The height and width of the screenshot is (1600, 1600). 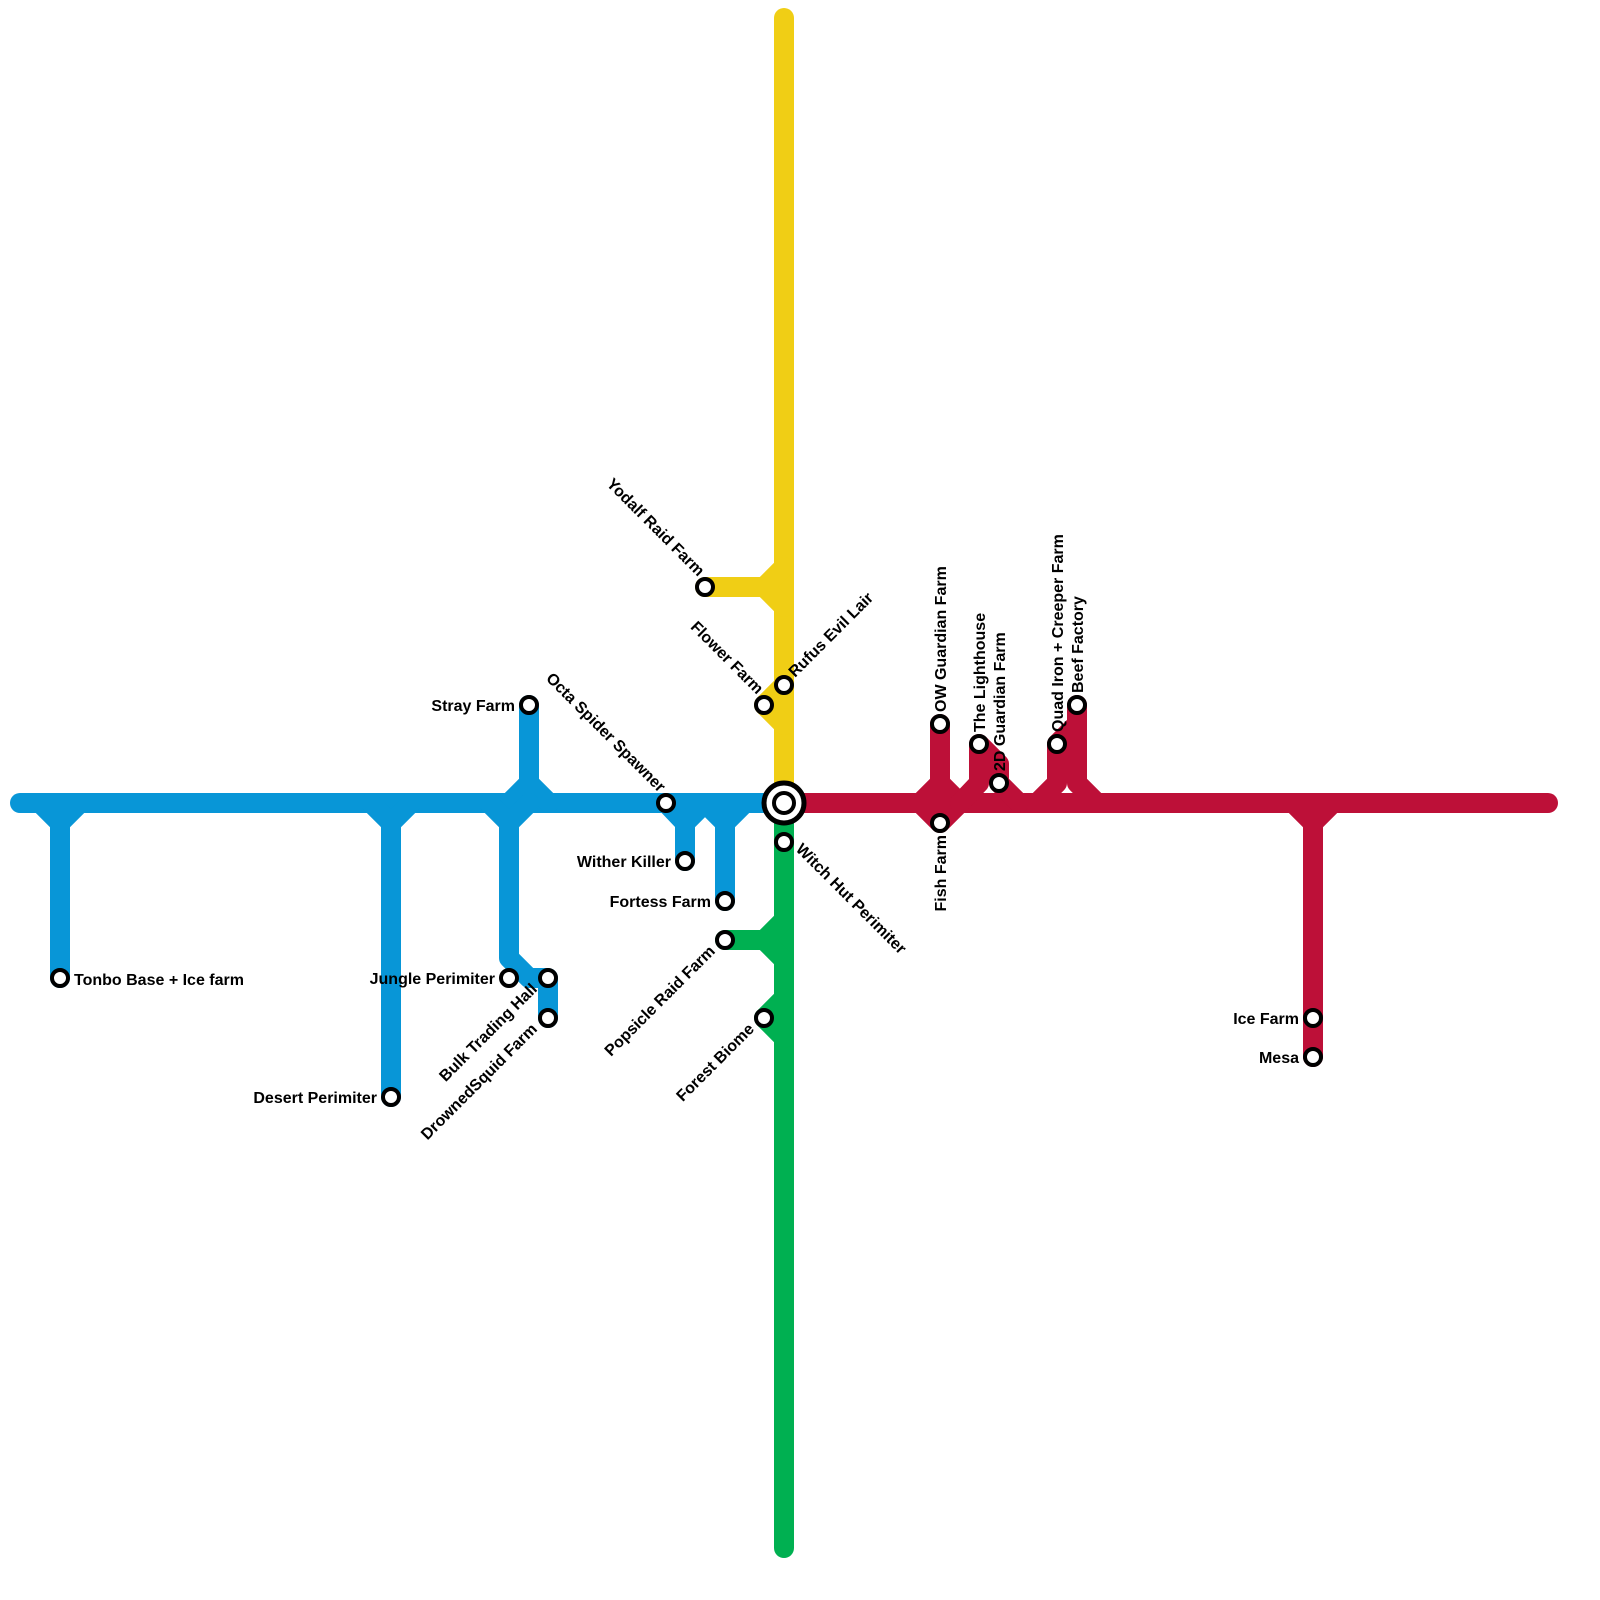 What do you see at coordinates (1313, 1057) in the screenshot?
I see `station-mesa` at bounding box center [1313, 1057].